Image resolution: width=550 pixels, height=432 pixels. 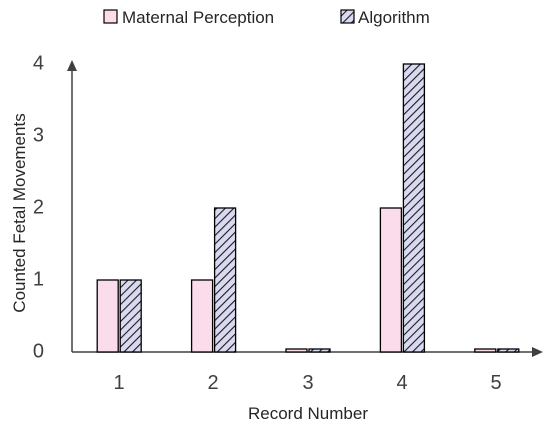 What do you see at coordinates (118, 383) in the screenshot?
I see `x-tick-label-1: 1` at bounding box center [118, 383].